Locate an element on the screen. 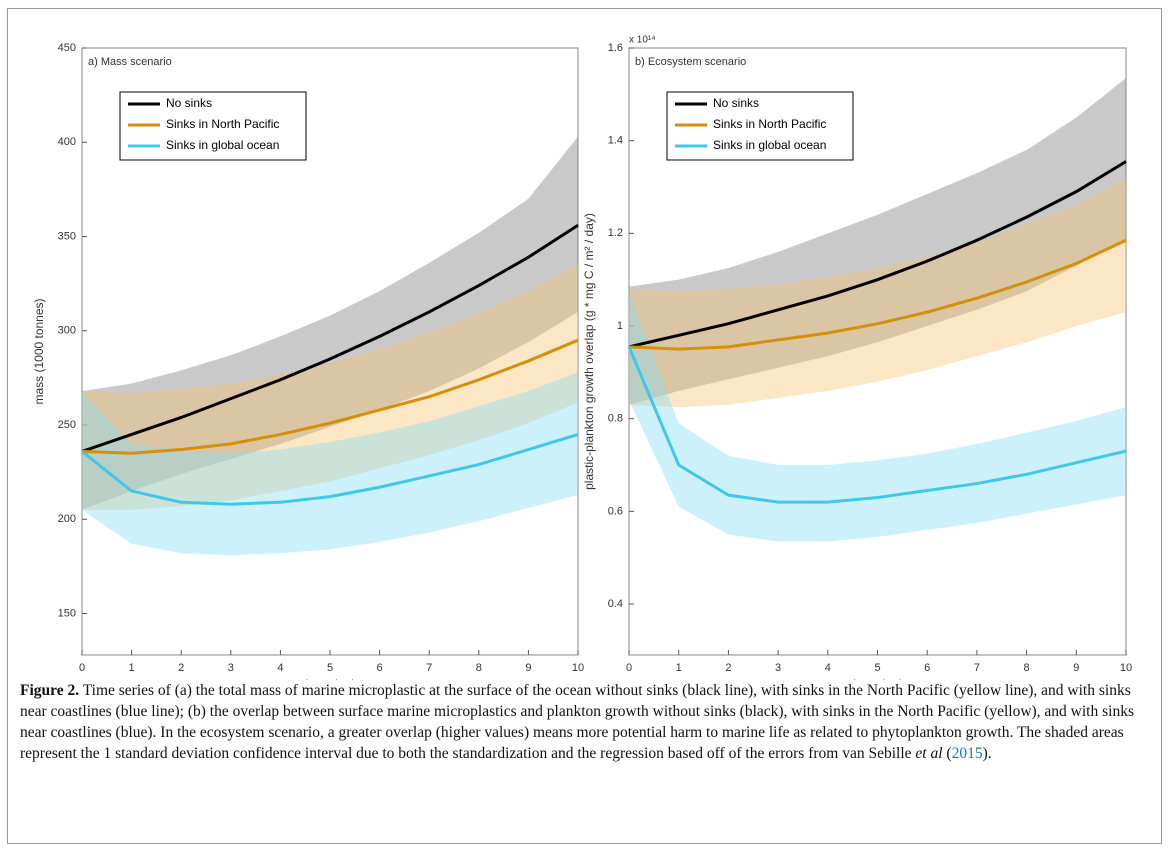 The width and height of the screenshot is (1171, 856). y-tick-label: 250 is located at coordinates (67, 425).